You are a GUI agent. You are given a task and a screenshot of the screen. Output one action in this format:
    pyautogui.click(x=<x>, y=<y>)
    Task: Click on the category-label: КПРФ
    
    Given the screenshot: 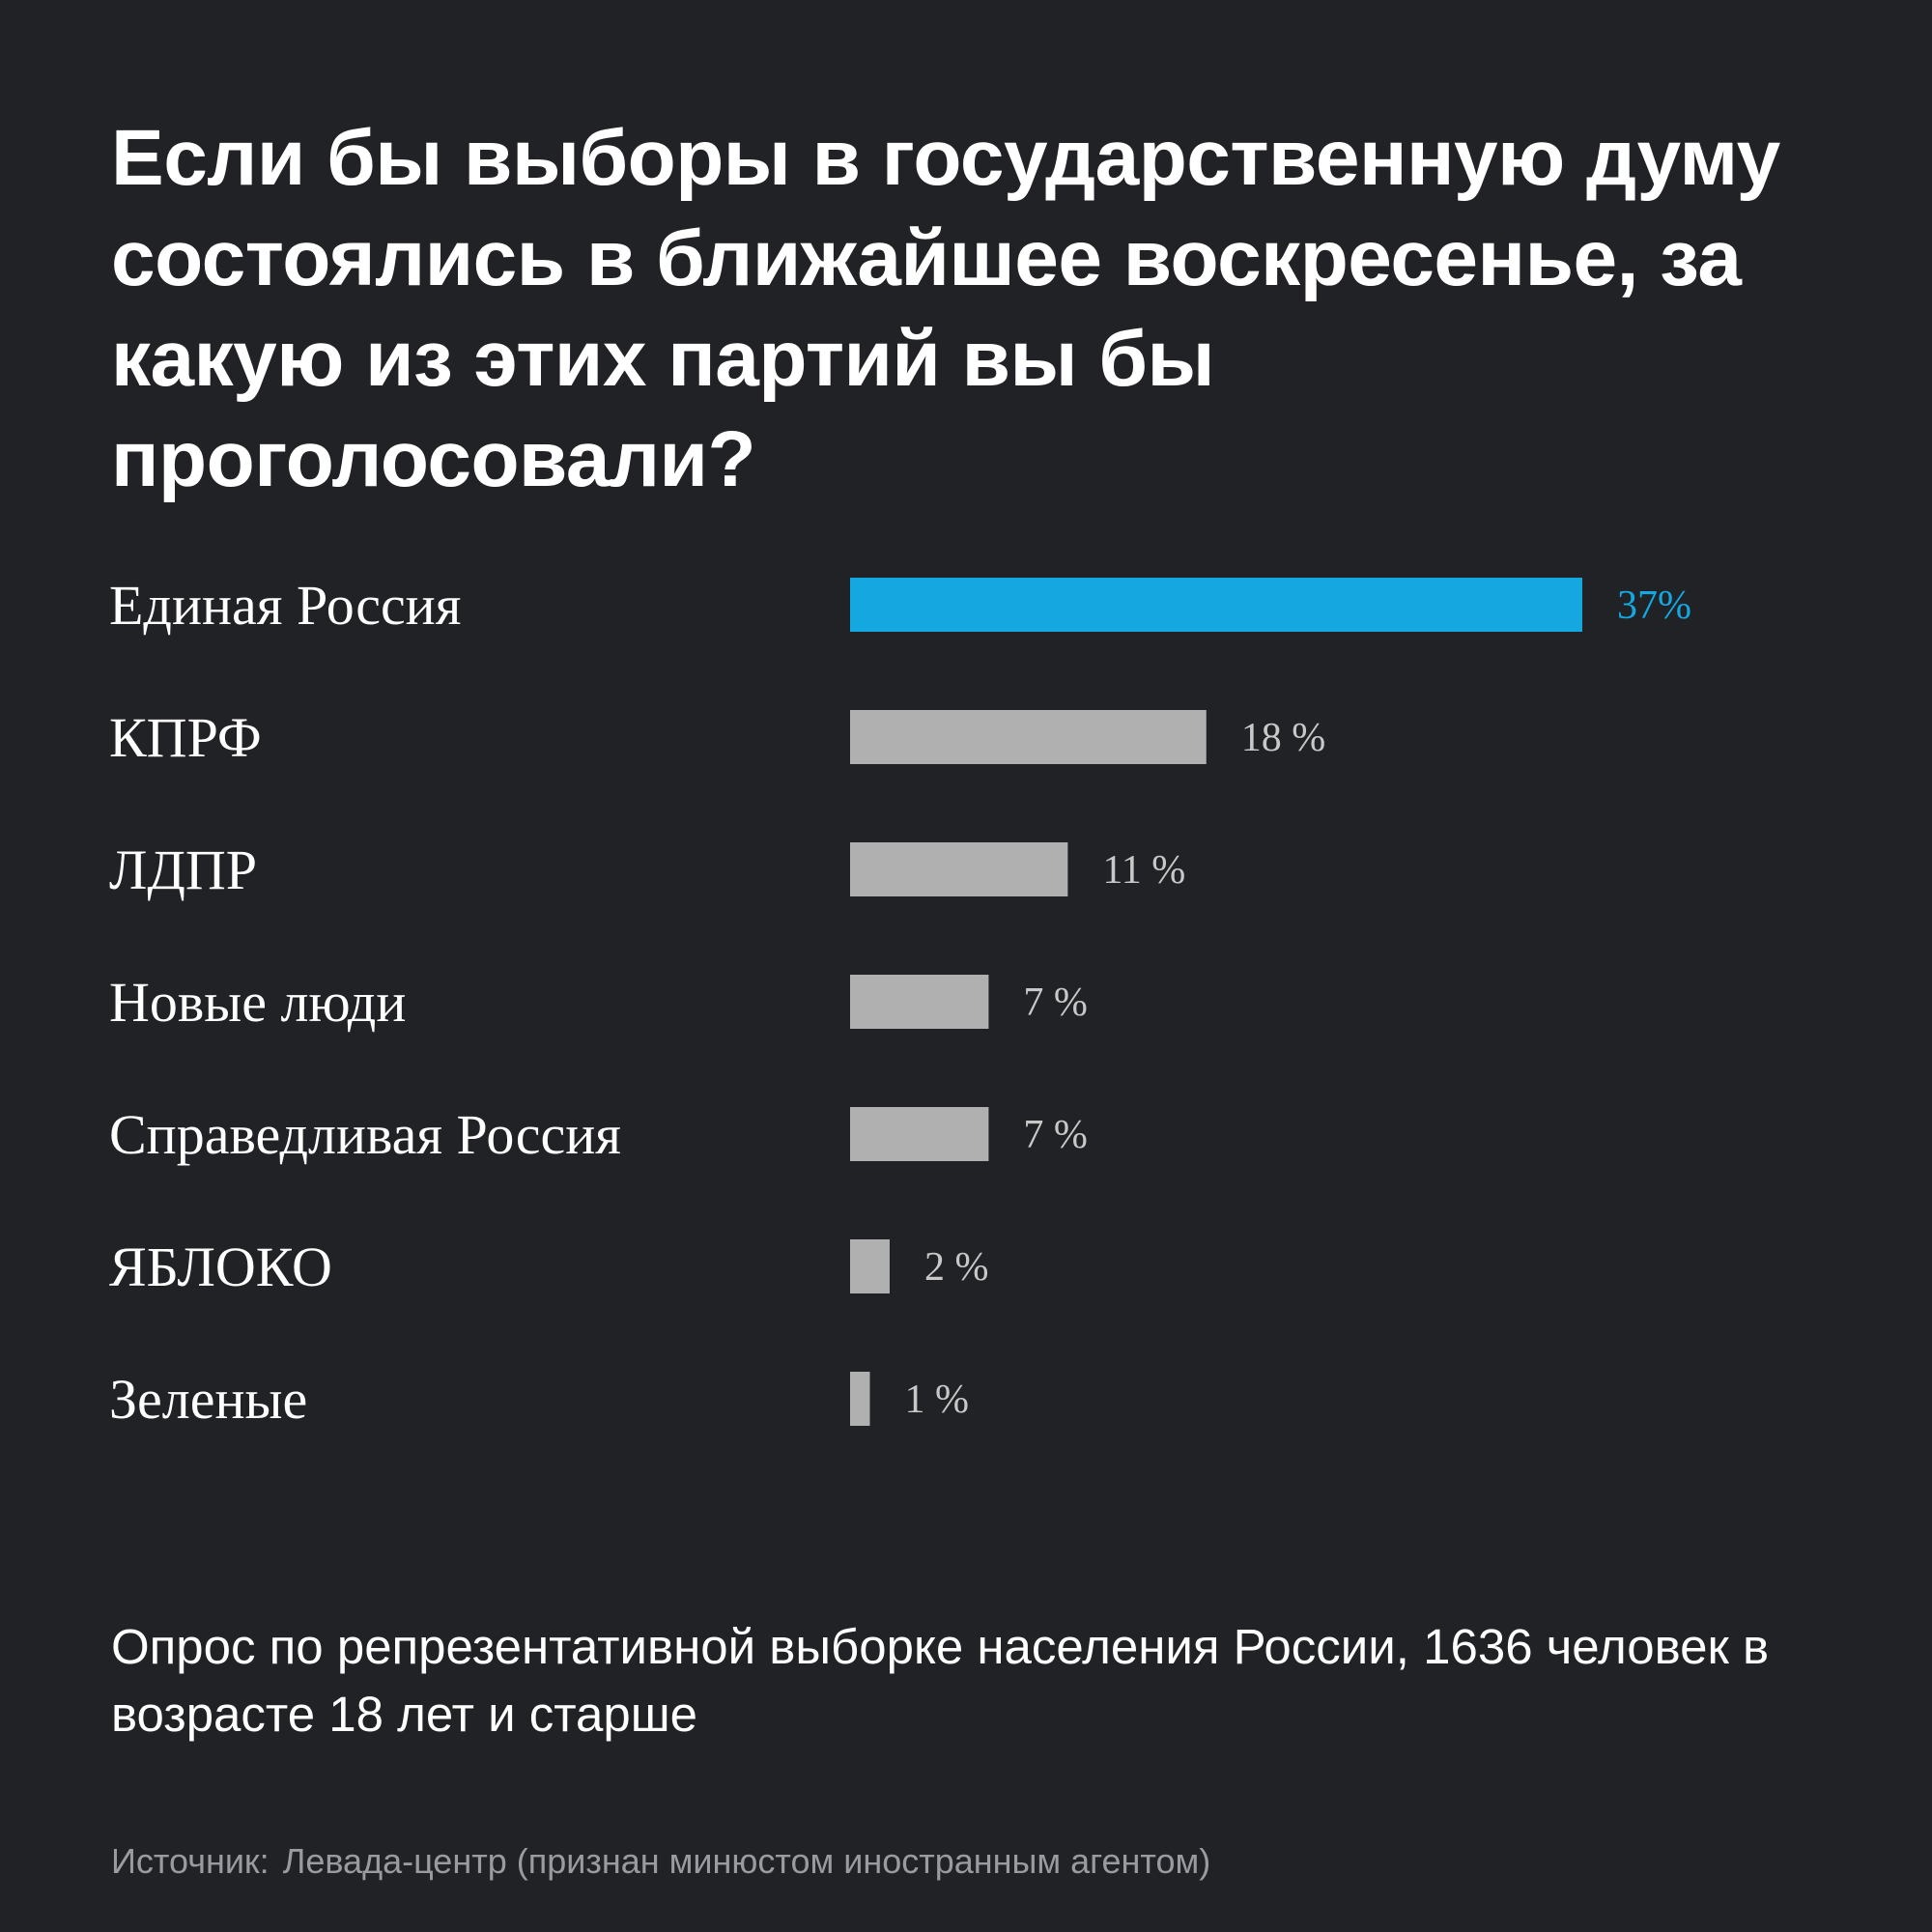 What is the action you would take?
    pyautogui.click(x=185, y=737)
    